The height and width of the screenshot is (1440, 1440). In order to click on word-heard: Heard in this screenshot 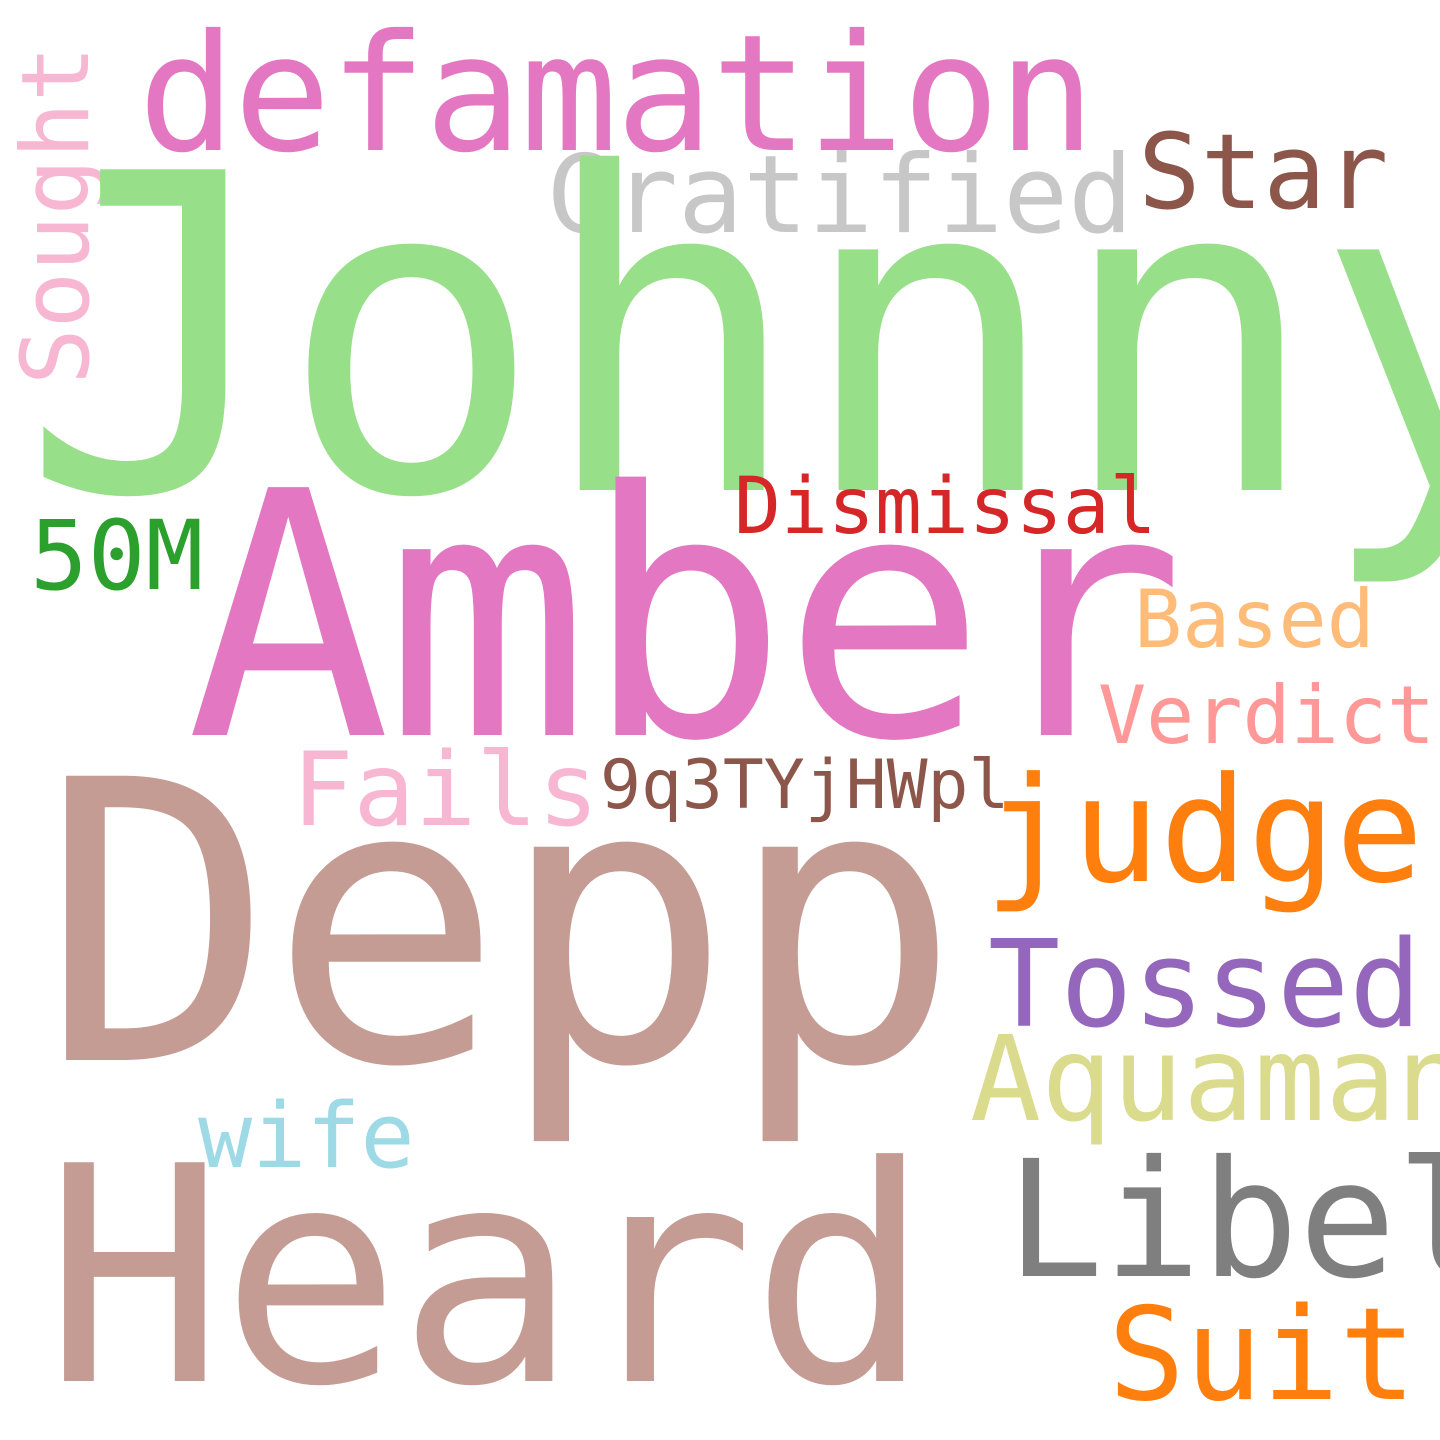, I will do `click(487, 1271)`.